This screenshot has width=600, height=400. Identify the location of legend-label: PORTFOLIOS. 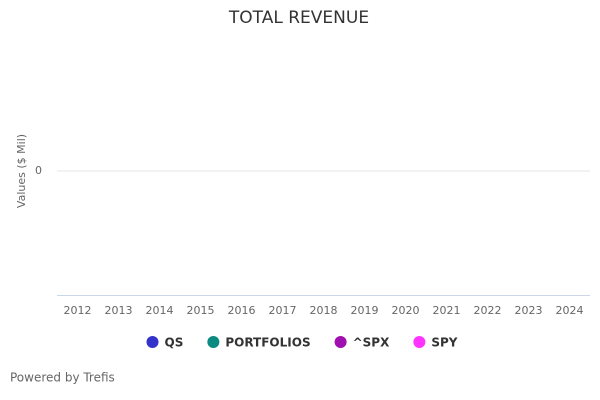
(267, 343).